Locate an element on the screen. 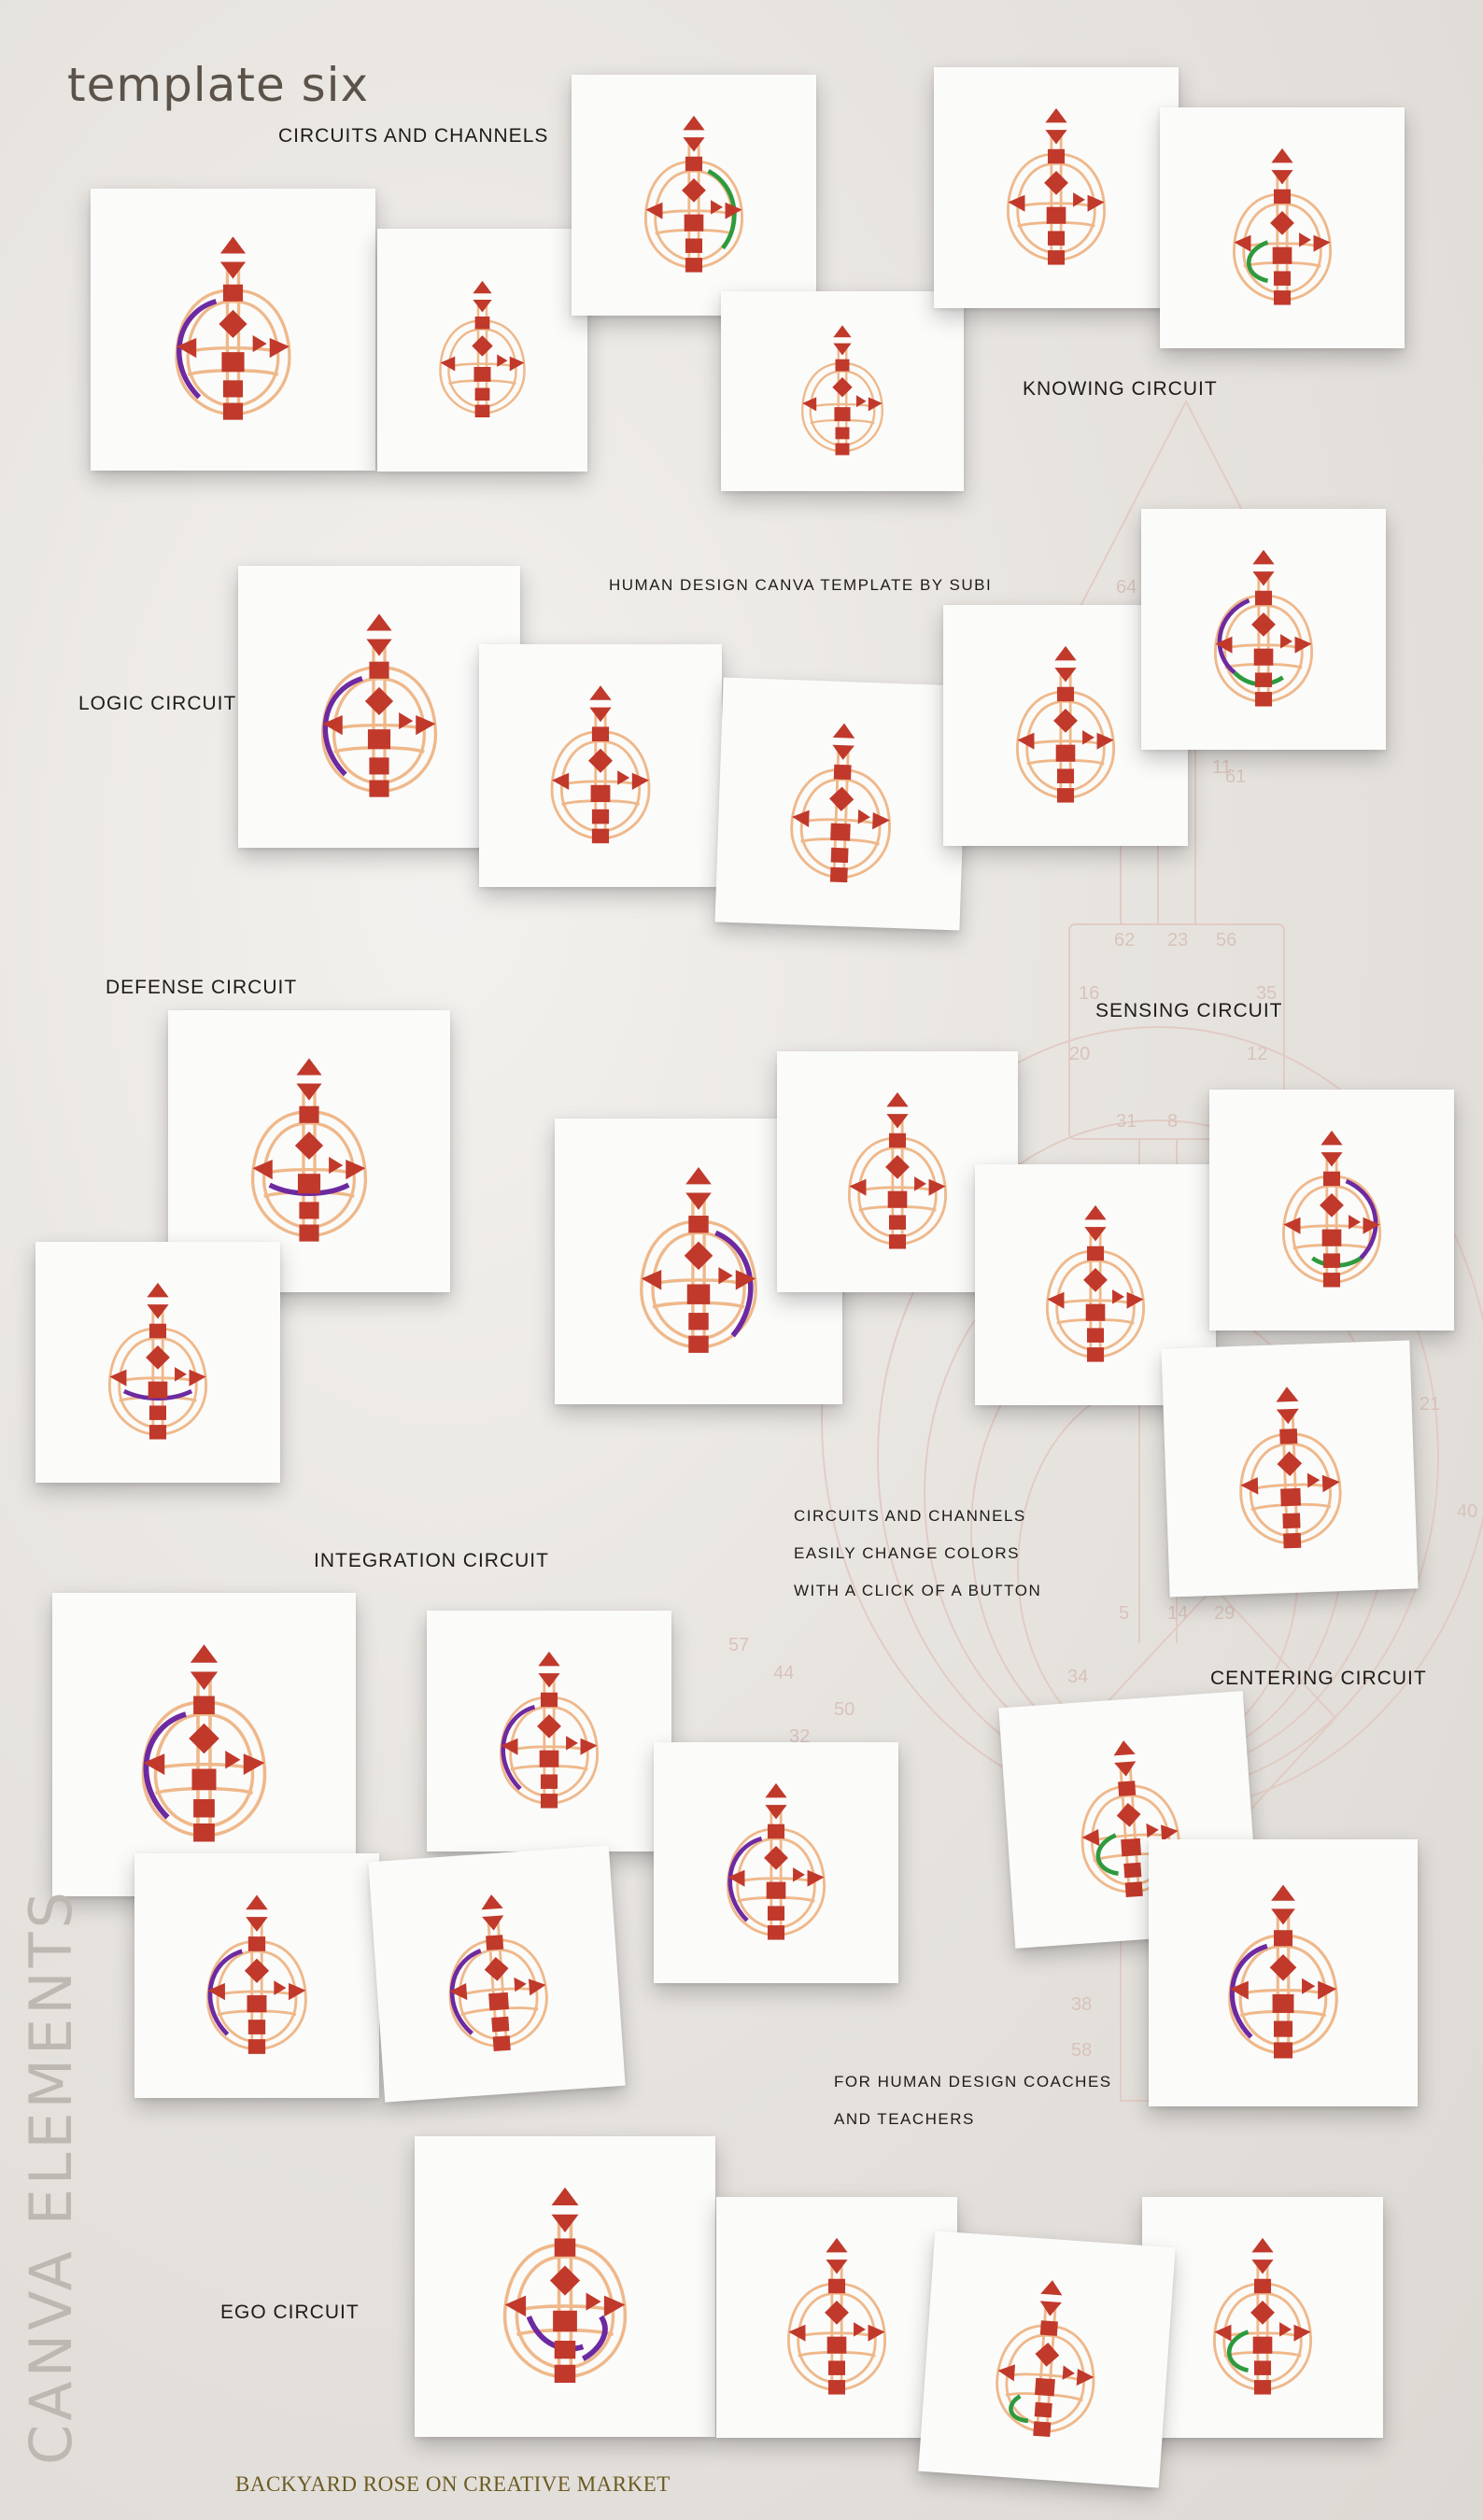 The width and height of the screenshot is (1483, 2520). background-gate-number: 14 is located at coordinates (1177, 1613).